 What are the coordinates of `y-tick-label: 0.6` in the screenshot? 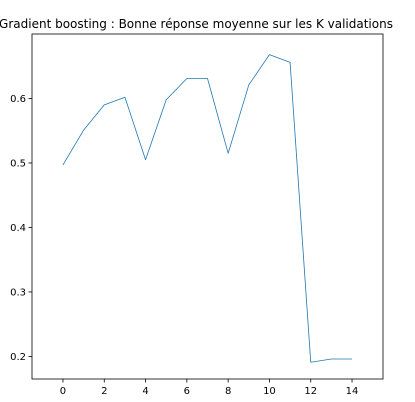 It's located at (18, 99).